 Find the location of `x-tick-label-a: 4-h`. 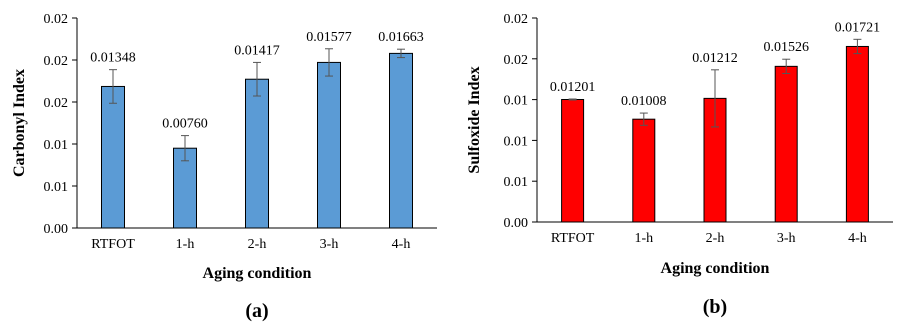

x-tick-label-a: 4-h is located at coordinates (401, 244).